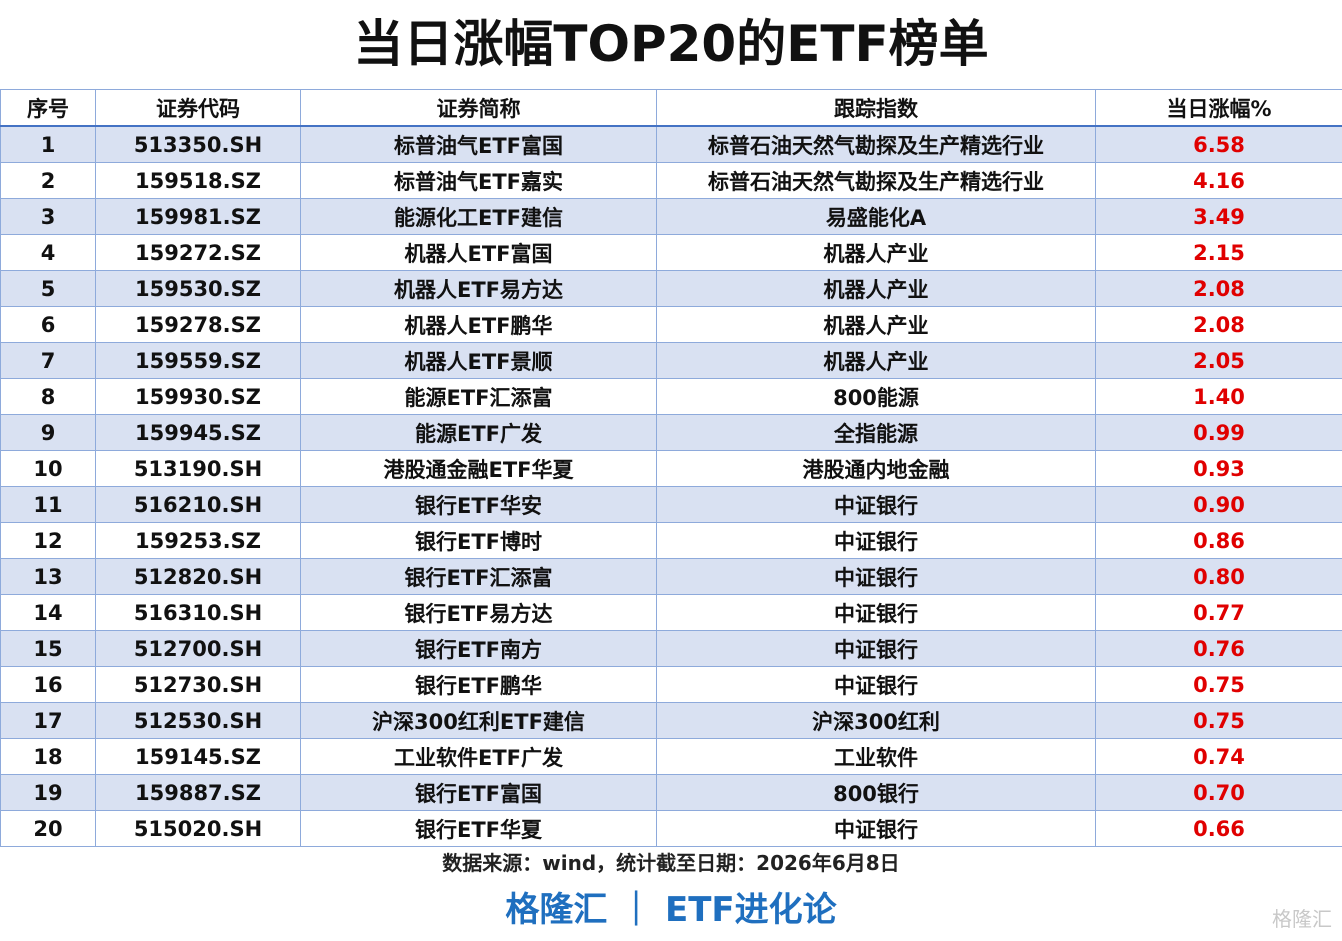  Describe the element at coordinates (1218, 828) in the screenshot. I see `table-cell: 0.66` at that location.